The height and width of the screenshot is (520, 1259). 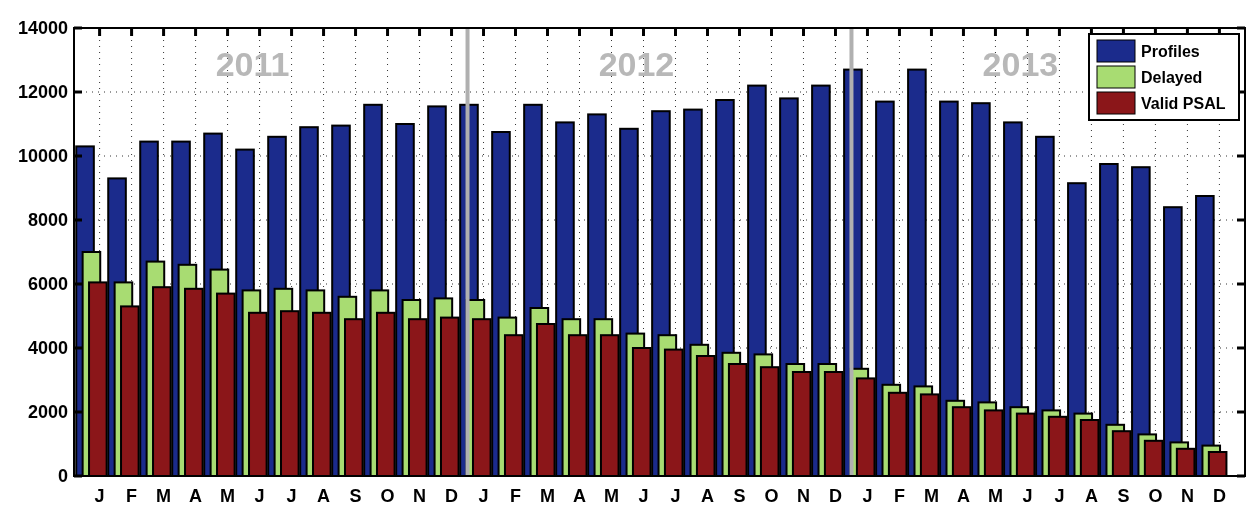 I want to click on y-tick-label: 2000, so click(x=47, y=412).